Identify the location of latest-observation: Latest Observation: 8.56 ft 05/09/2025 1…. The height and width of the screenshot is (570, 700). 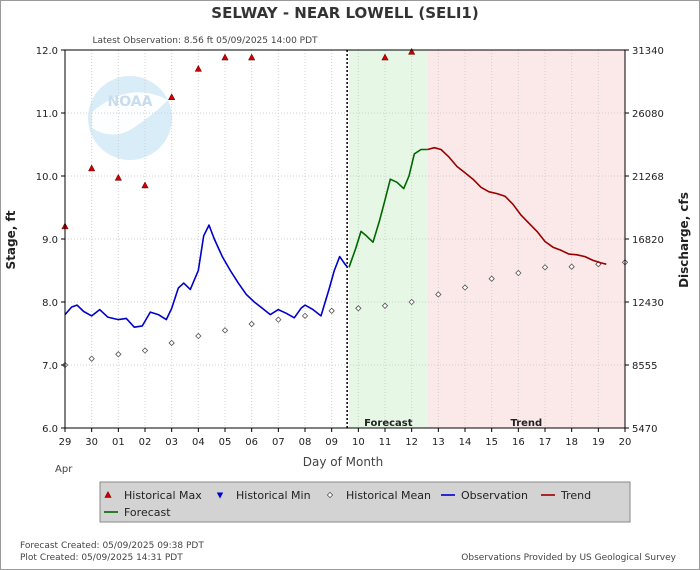
(205, 41).